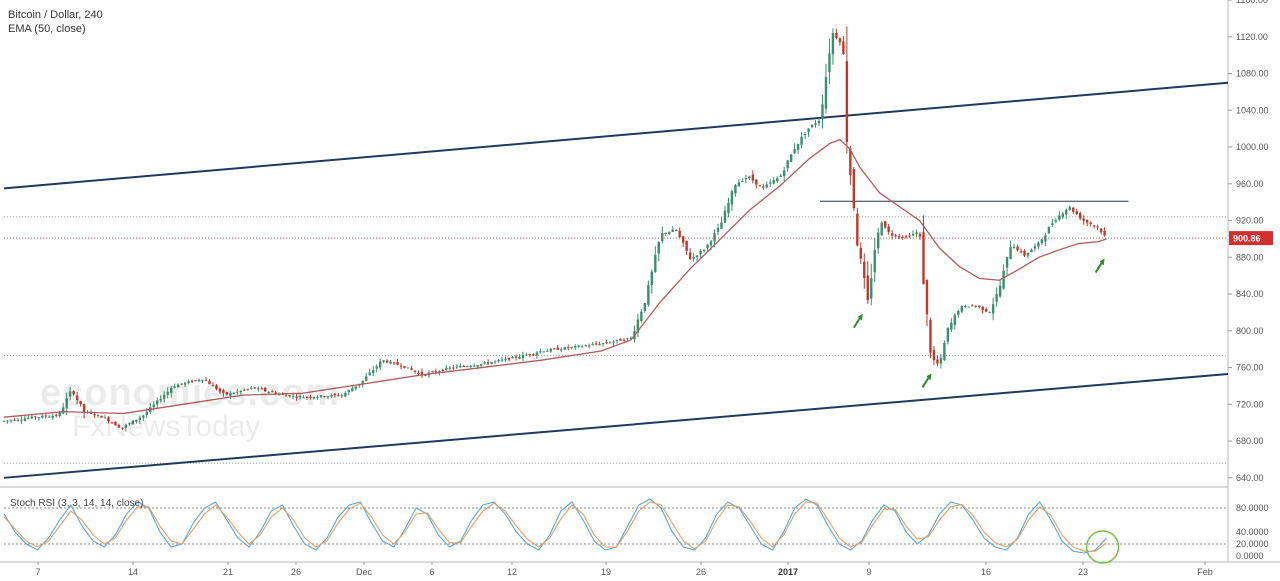  What do you see at coordinates (1247, 239) in the screenshot?
I see `price-badge-label: 900.86` at bounding box center [1247, 239].